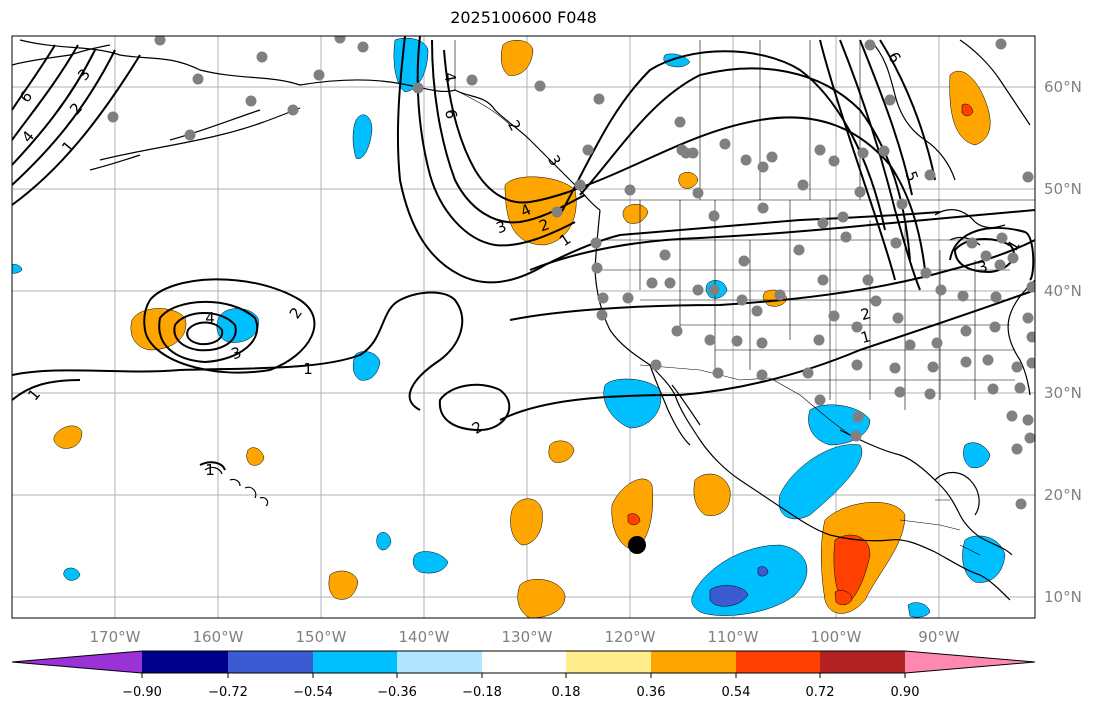  I want to click on lon-label: 170°W, so click(115, 637).